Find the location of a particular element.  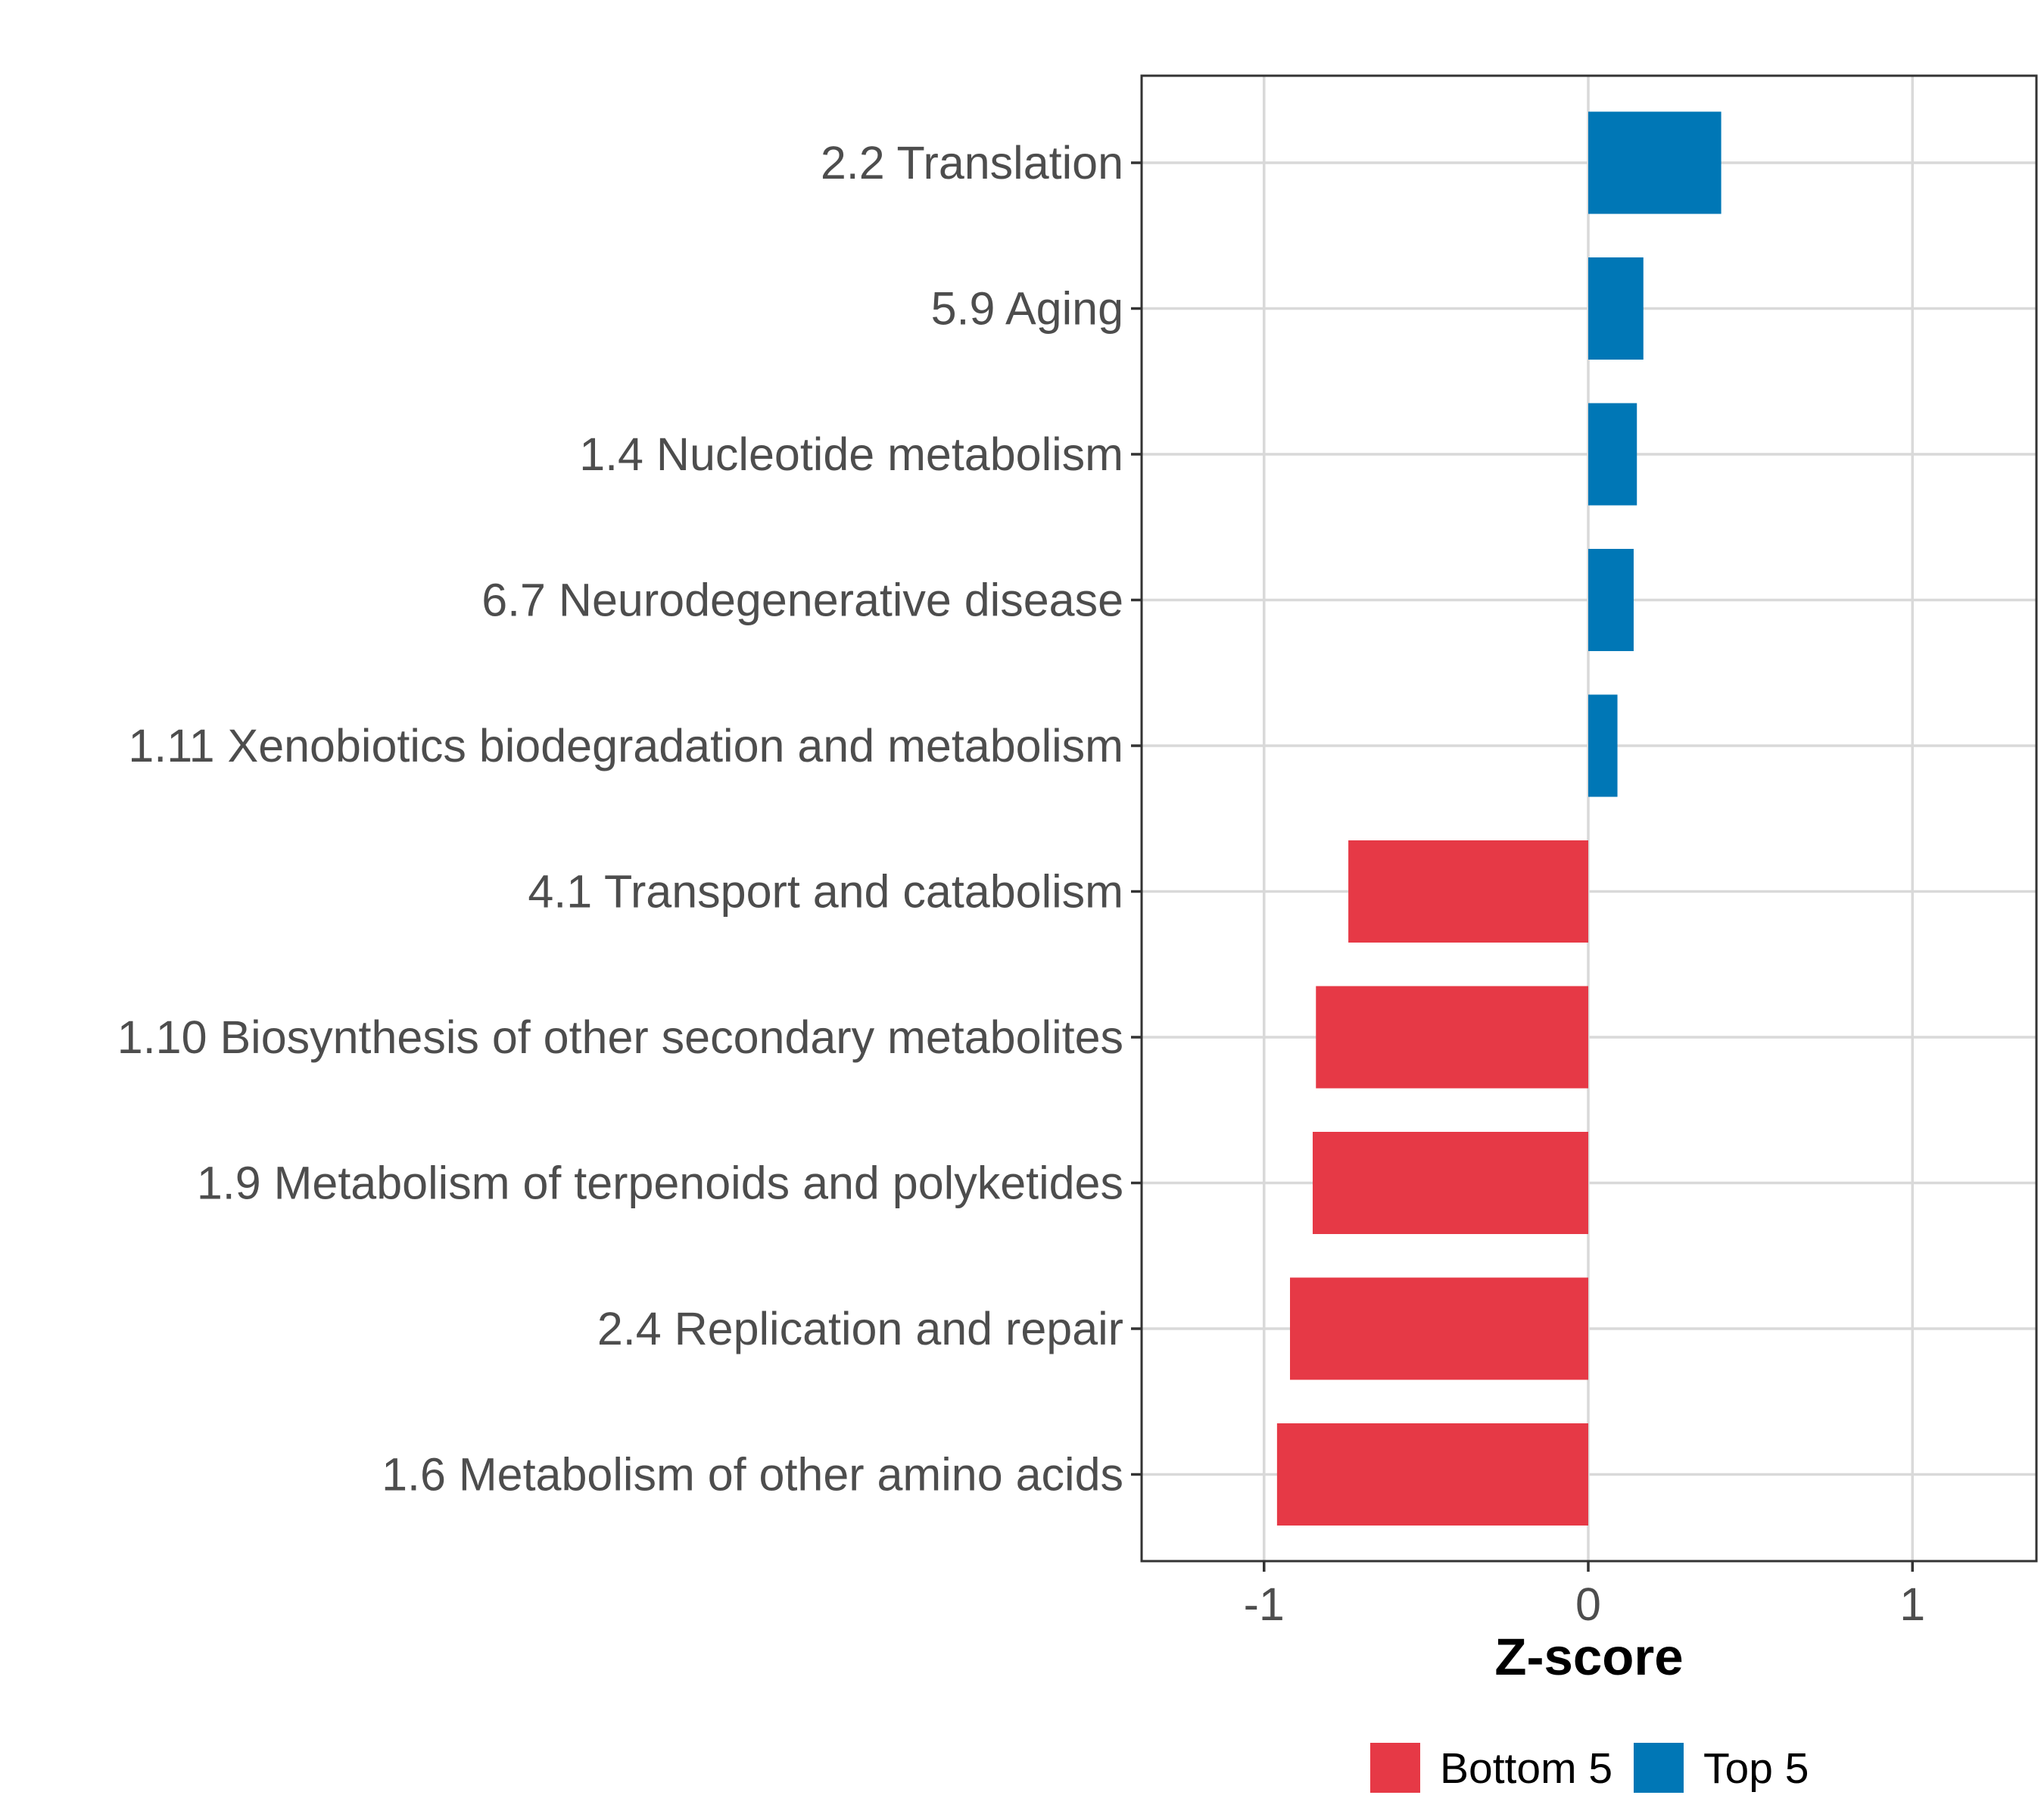

legend-label: Top 5 is located at coordinates (1756, 1768).